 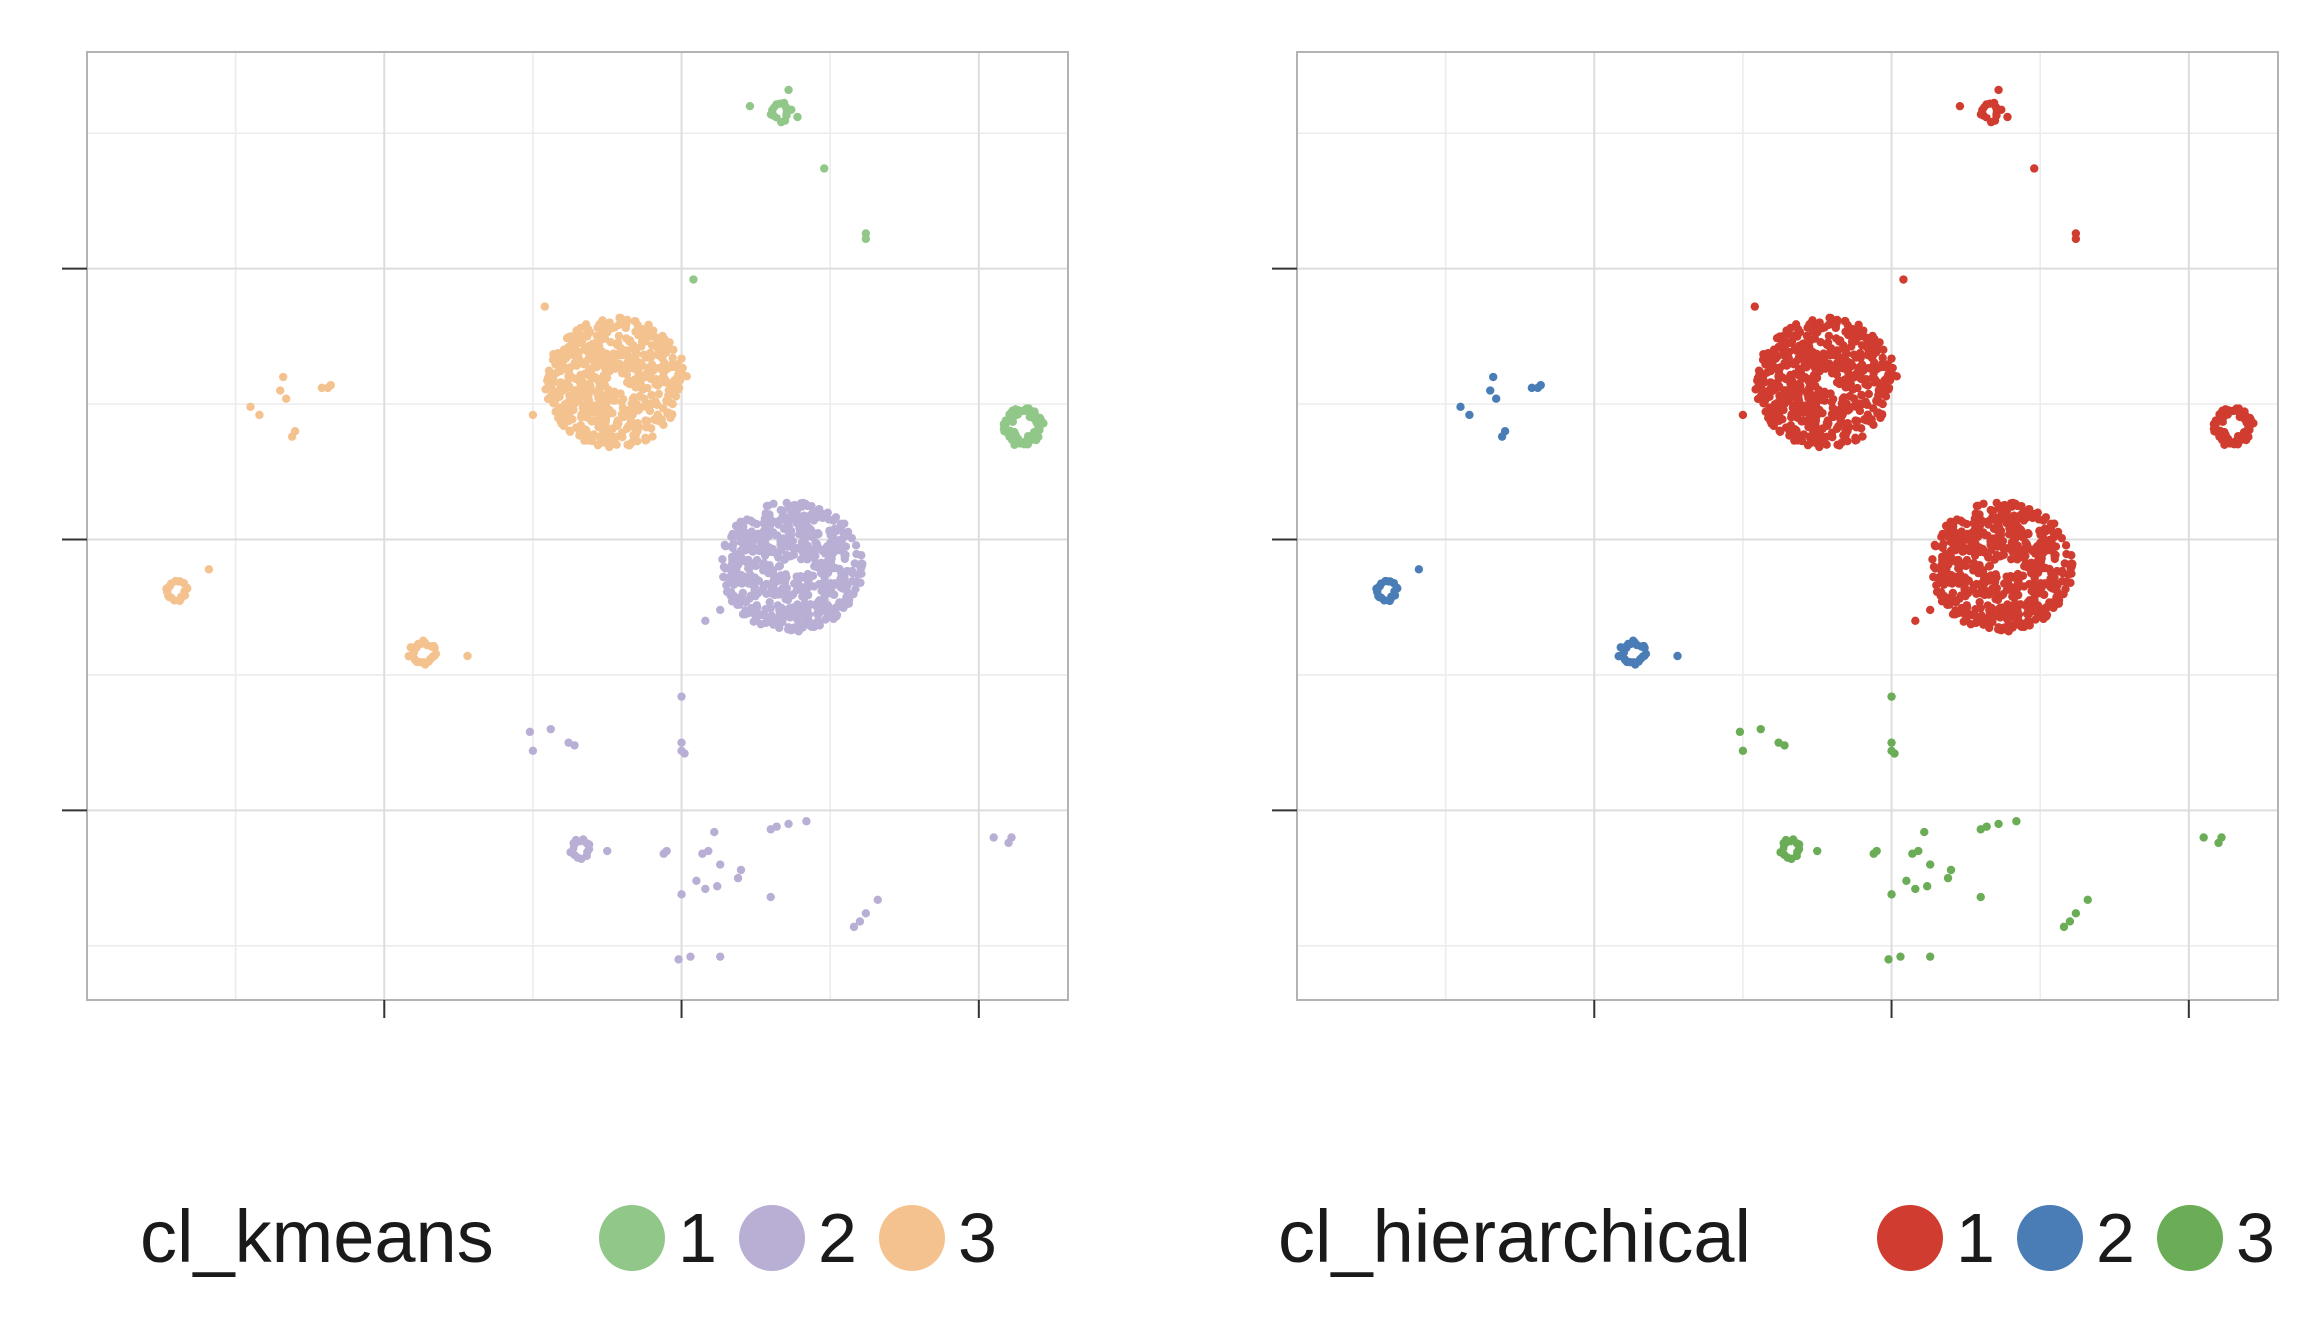 What do you see at coordinates (2115, 1238) in the screenshot?
I see `legend-label-2: 2` at bounding box center [2115, 1238].